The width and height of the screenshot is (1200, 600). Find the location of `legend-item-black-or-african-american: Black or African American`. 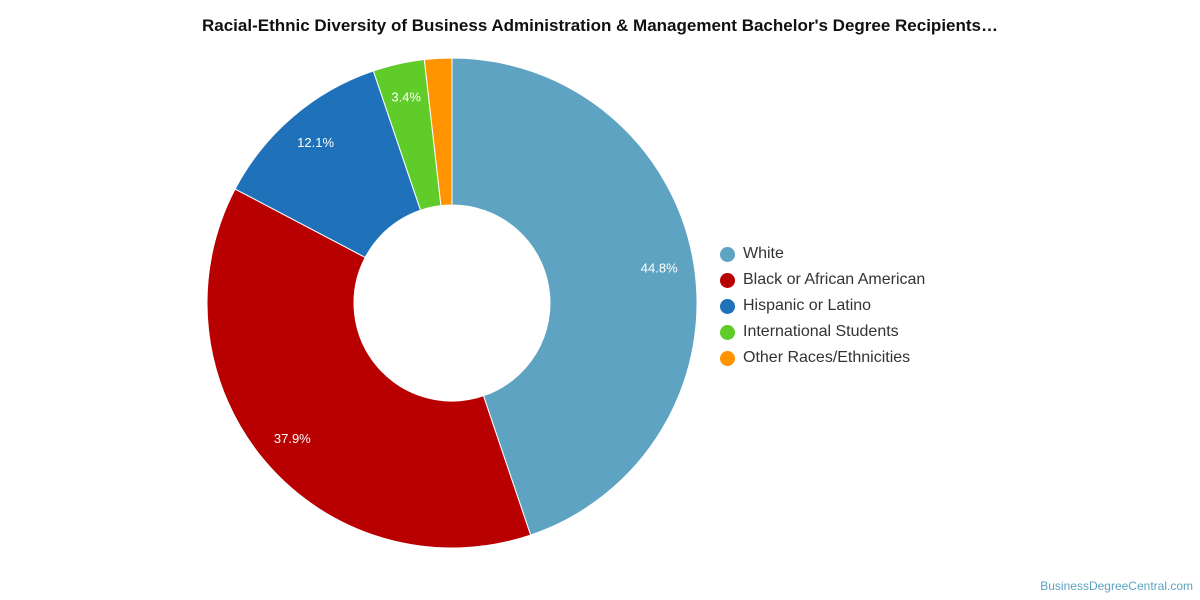

legend-item-black-or-african-american: Black or African American is located at coordinates (822, 280).